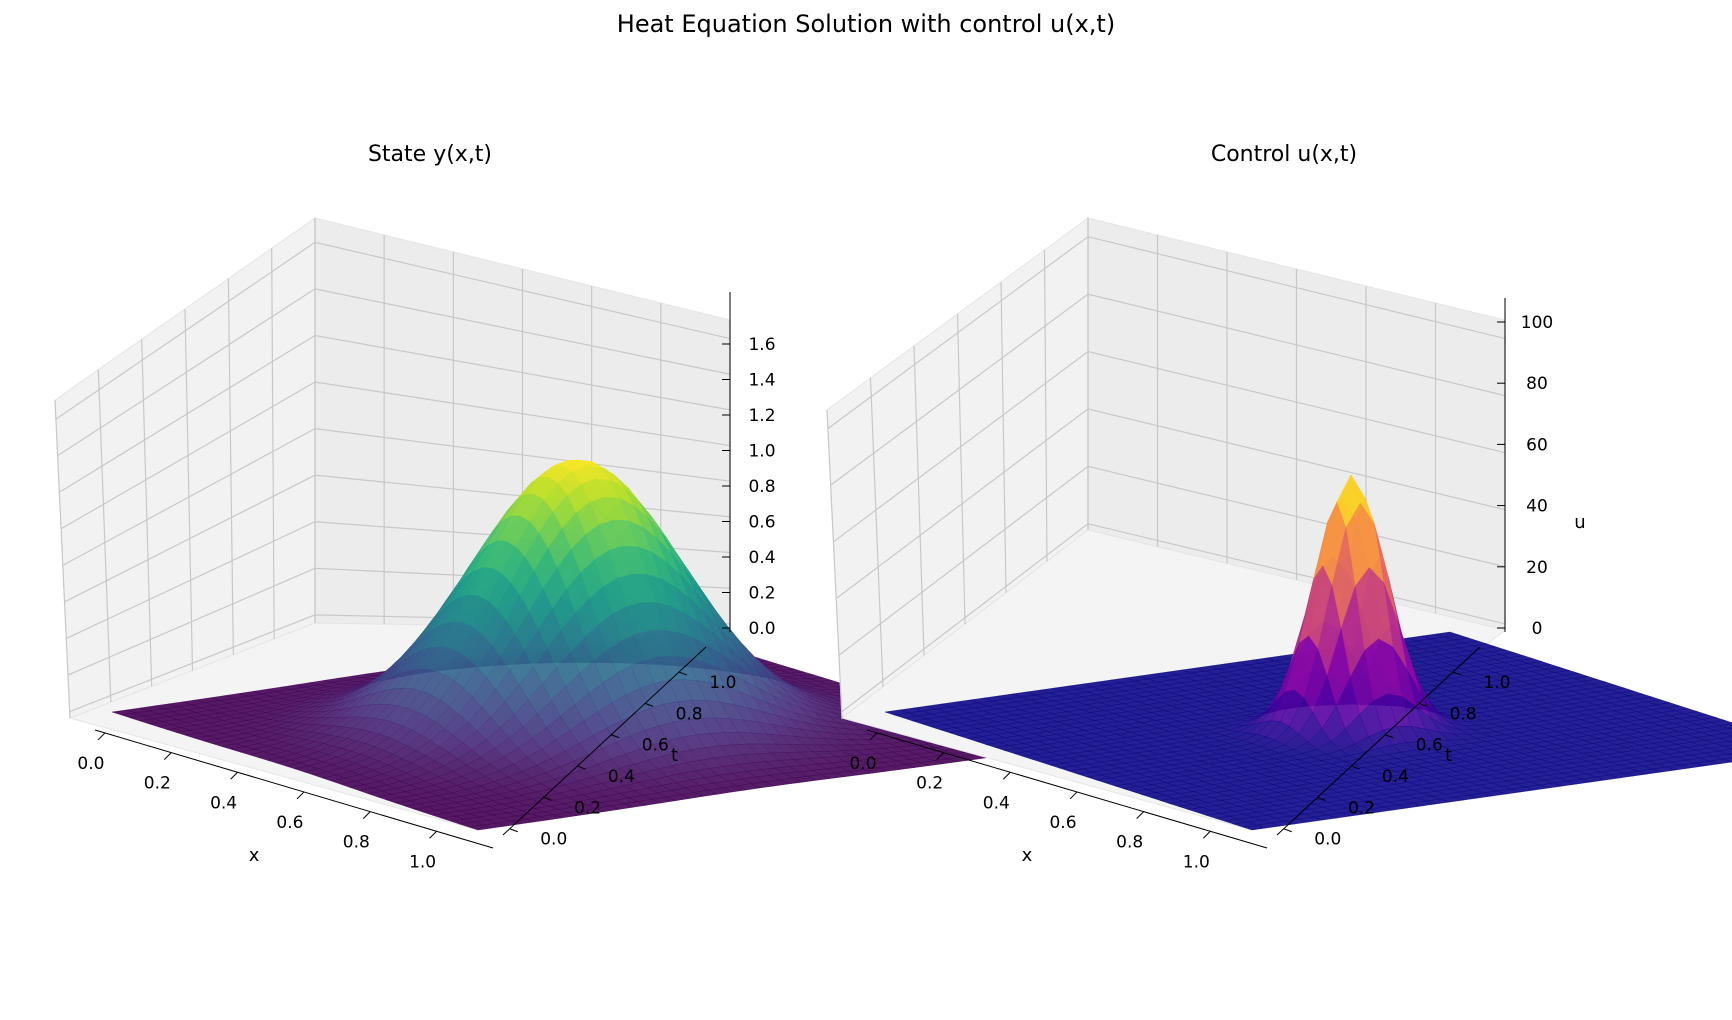 The image size is (1732, 1020). Describe the element at coordinates (1537, 323) in the screenshot. I see `z-tick-label: 100` at that location.